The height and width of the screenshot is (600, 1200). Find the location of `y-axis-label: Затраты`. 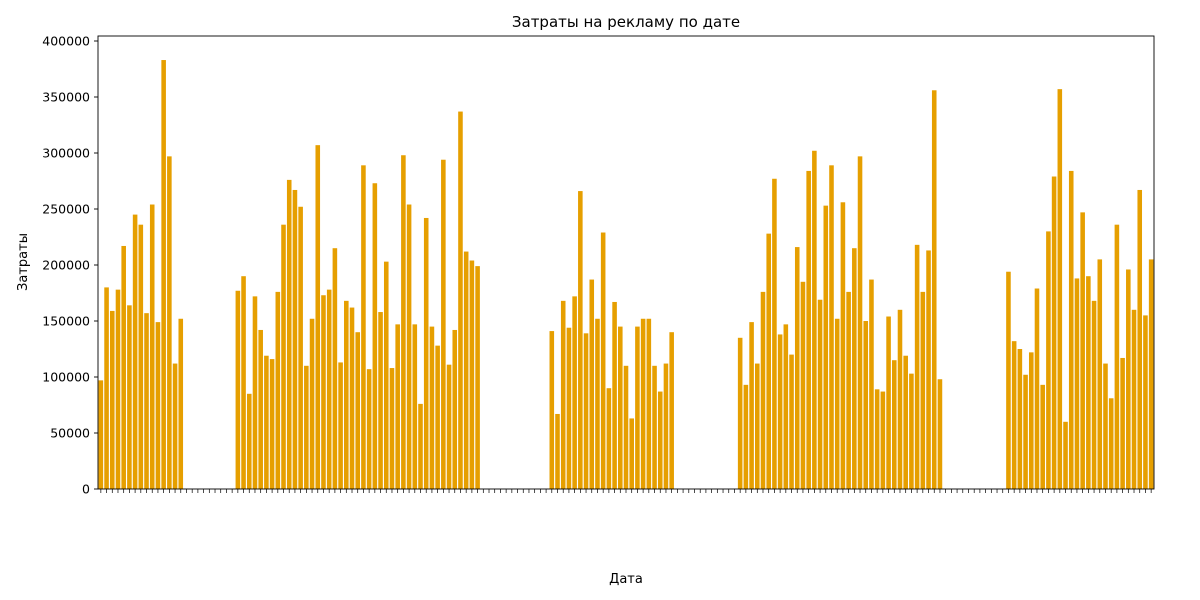

y-axis-label: Затраты is located at coordinates (23, 262).